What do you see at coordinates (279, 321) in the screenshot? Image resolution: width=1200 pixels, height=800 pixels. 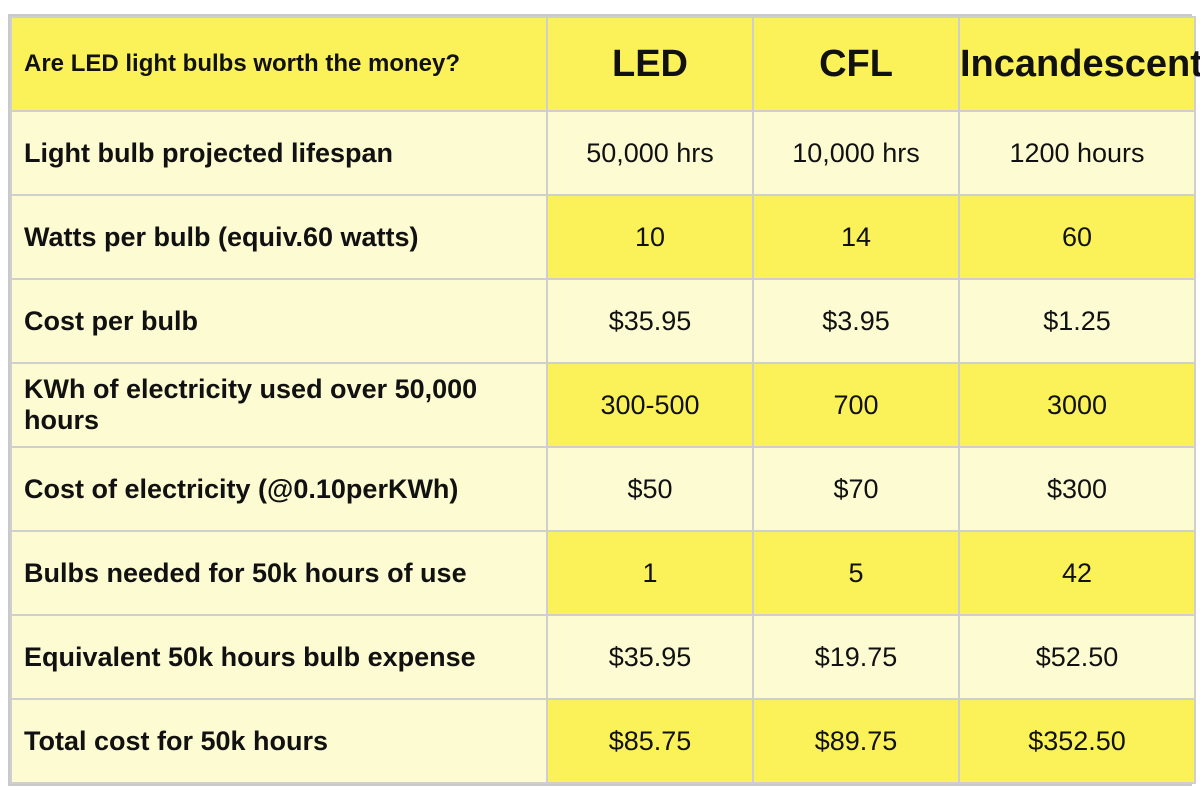 I see `row-label: Cost per bulb` at bounding box center [279, 321].